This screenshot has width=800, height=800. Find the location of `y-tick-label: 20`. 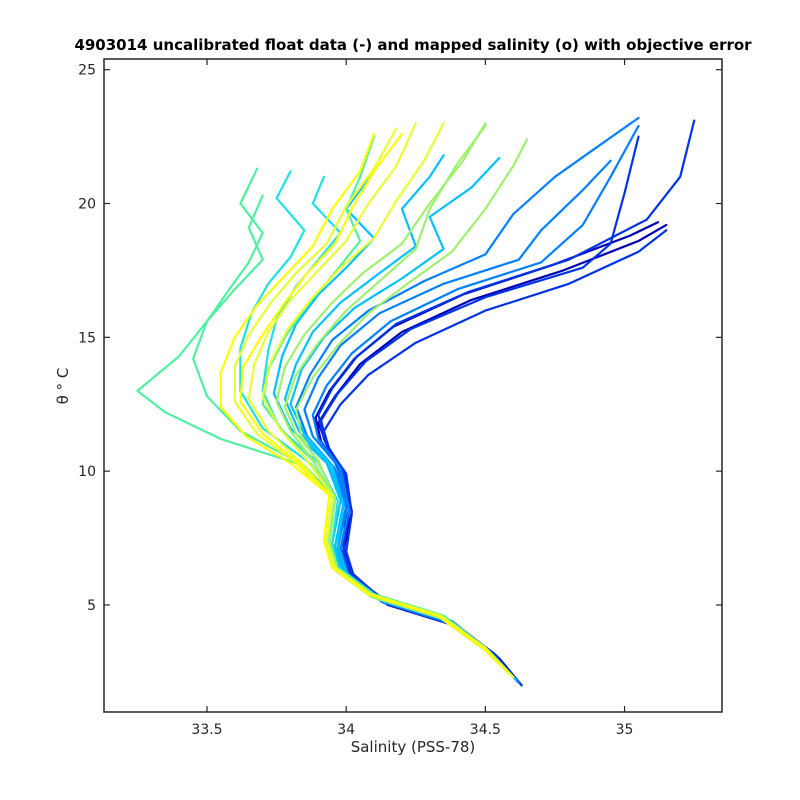

y-tick-label: 20 is located at coordinates (87, 205).